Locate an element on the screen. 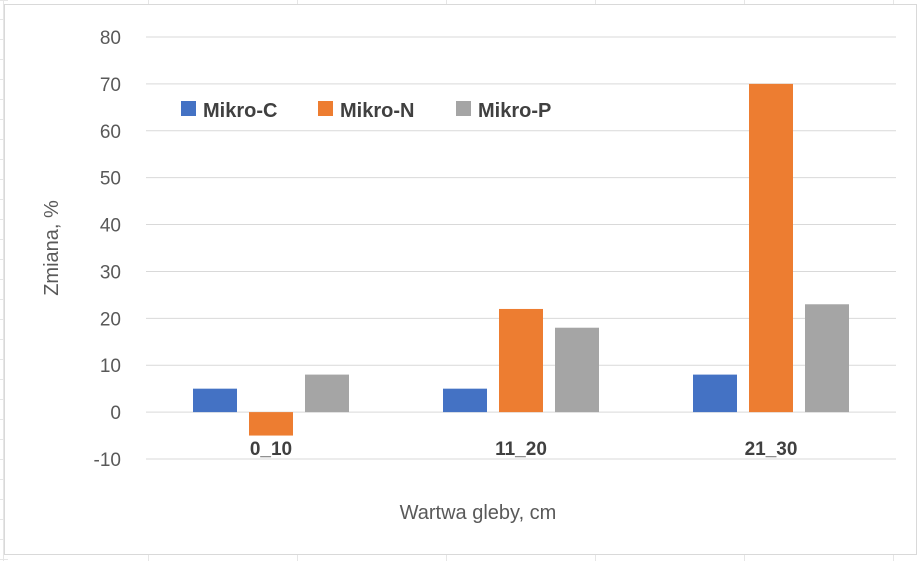  legend-label: Mikro-C is located at coordinates (240, 111).